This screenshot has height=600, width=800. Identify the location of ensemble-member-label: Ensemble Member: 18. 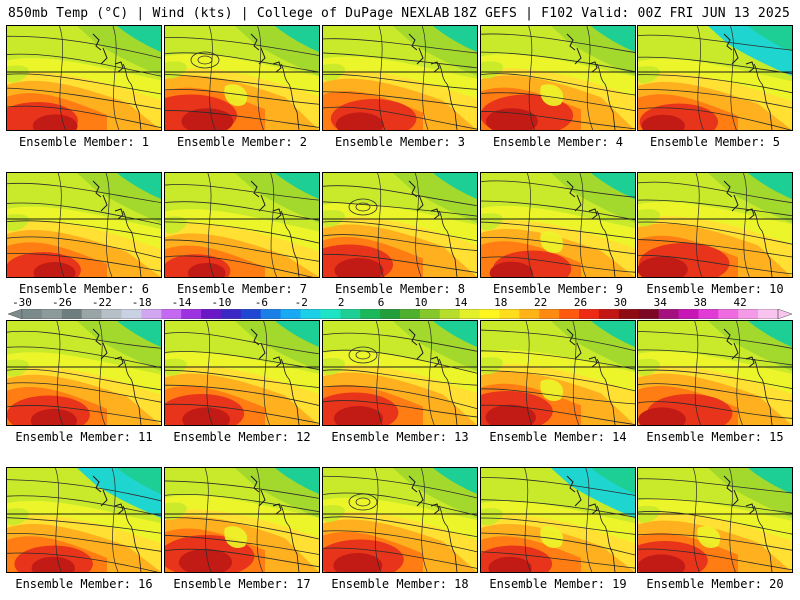
(400, 584).